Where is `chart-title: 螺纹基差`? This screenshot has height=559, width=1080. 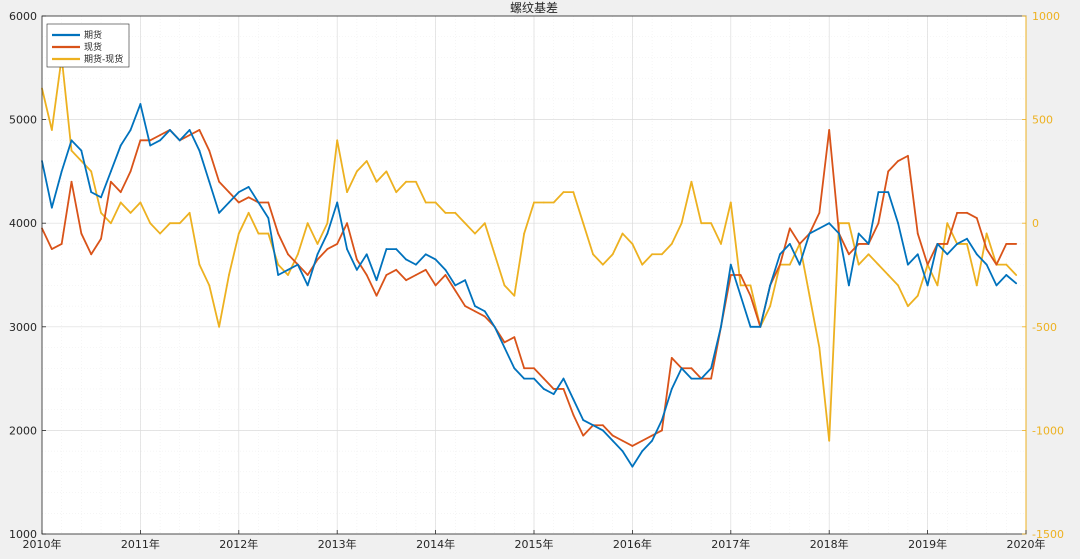 chart-title: 螺纹基差 is located at coordinates (534, 8).